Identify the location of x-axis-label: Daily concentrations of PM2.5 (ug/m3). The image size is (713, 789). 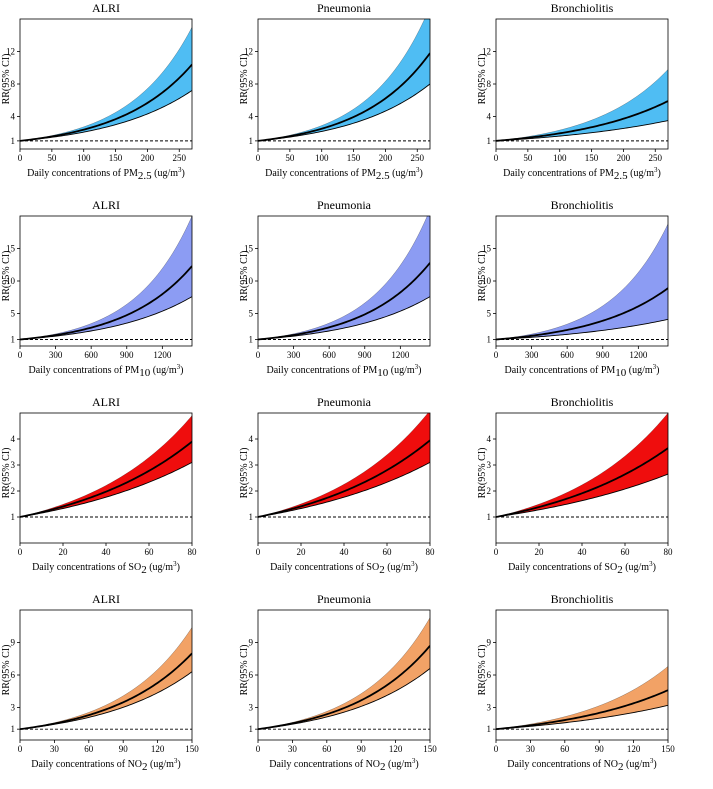
(106, 174).